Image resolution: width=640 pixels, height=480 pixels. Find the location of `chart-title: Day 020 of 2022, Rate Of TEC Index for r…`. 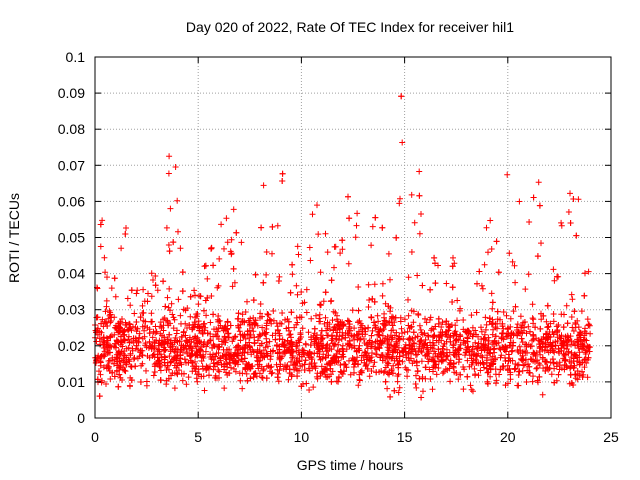

chart-title: Day 020 of 2022, Rate Of TEC Index for r… is located at coordinates (350, 27).